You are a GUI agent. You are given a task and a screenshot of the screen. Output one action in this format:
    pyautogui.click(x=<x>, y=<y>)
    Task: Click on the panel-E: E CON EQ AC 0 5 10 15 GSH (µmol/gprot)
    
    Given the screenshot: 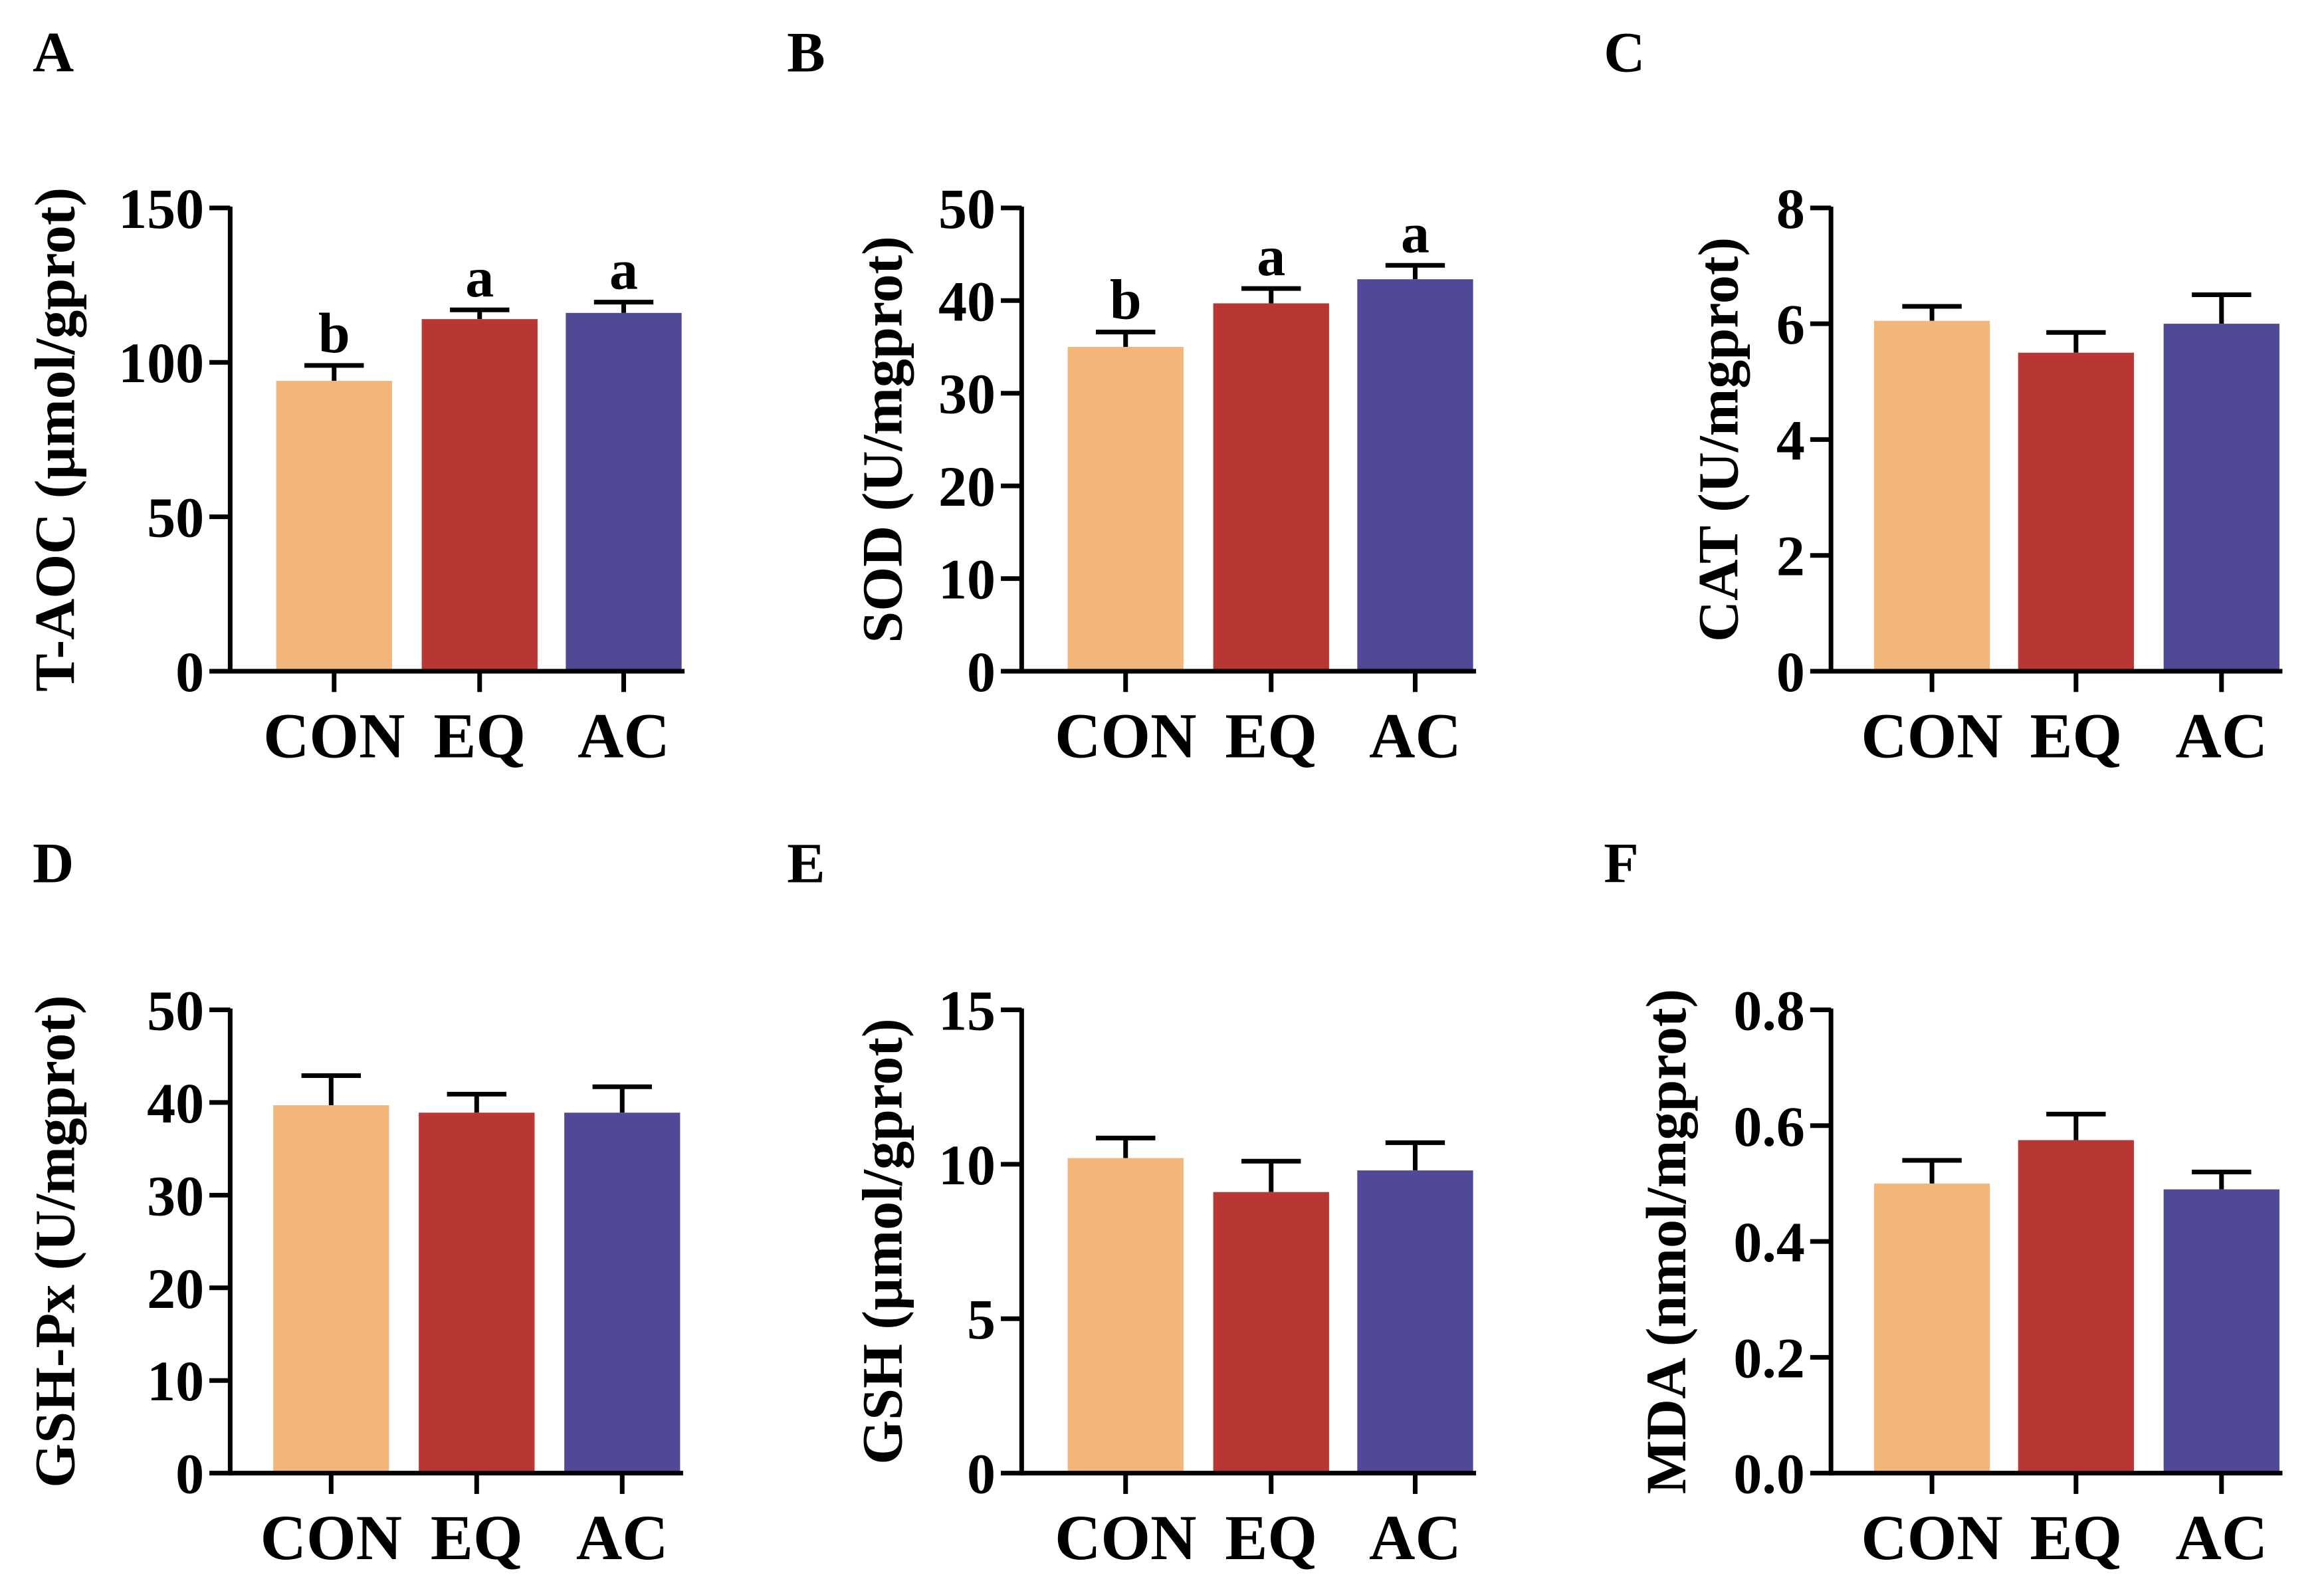 What is the action you would take?
    pyautogui.click(x=1132, y=1202)
    